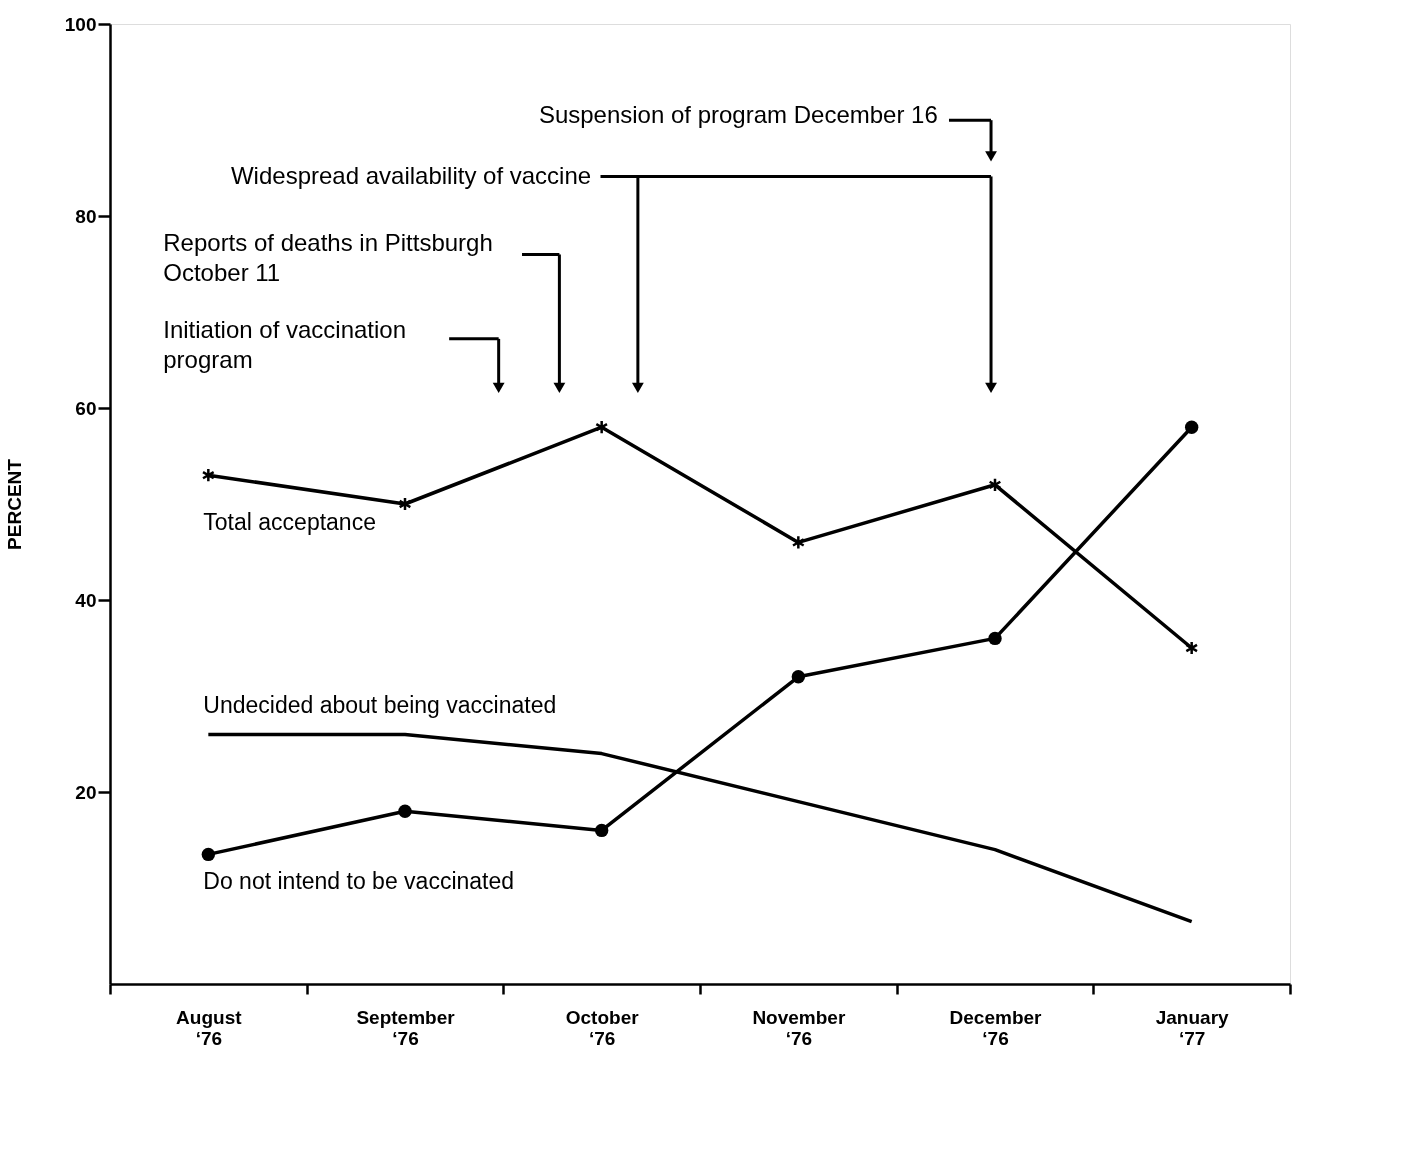 The width and height of the screenshot is (1424, 1163). What do you see at coordinates (996, 1027) in the screenshot?
I see `x-tick-label: December ‘76` at bounding box center [996, 1027].